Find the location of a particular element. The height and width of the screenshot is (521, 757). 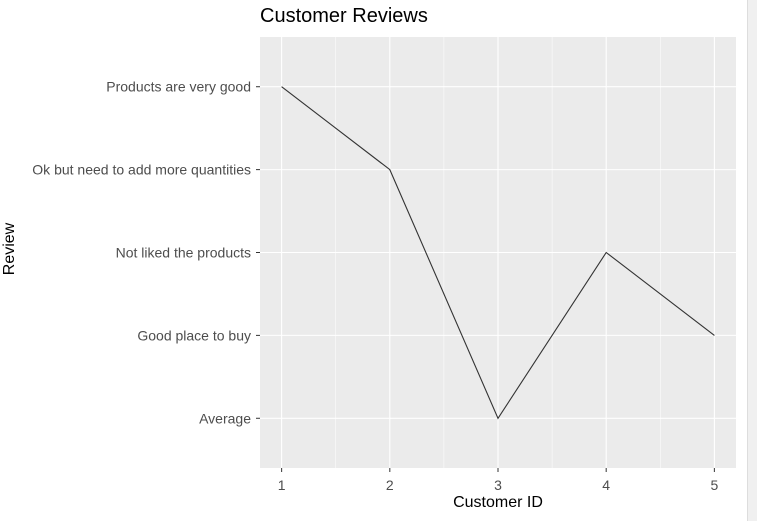

x-tick-label: 4 is located at coordinates (606, 485).